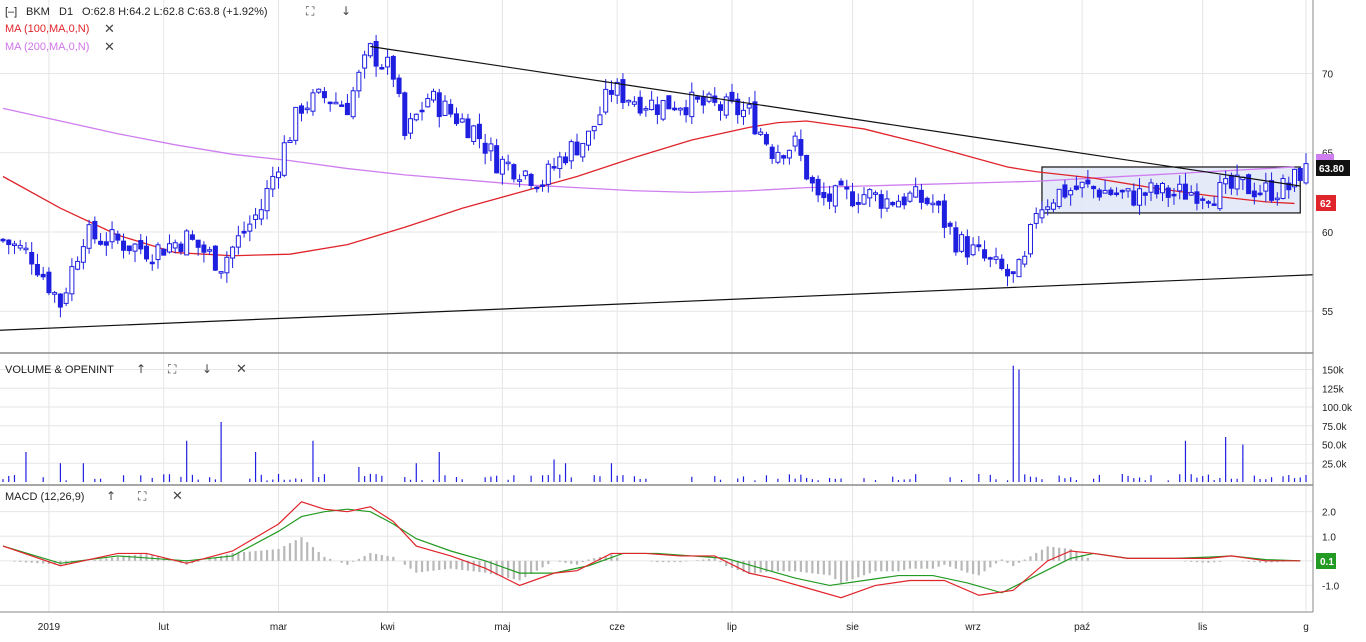 This screenshot has height=642, width=1366. I want to click on macd-tick-label: 2.0, so click(1329, 513).